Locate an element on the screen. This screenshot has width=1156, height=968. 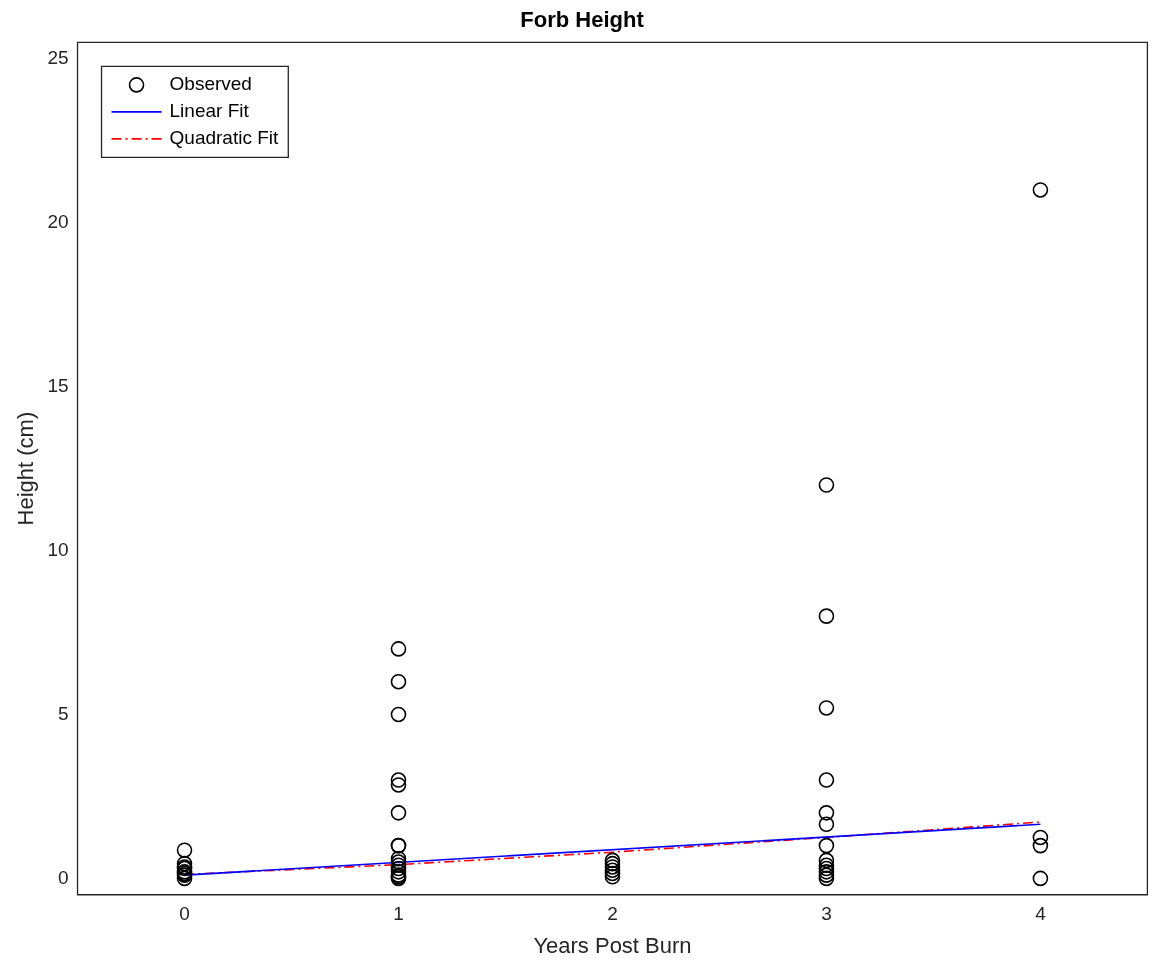
x-tick-label: 4 is located at coordinates (1041, 914).